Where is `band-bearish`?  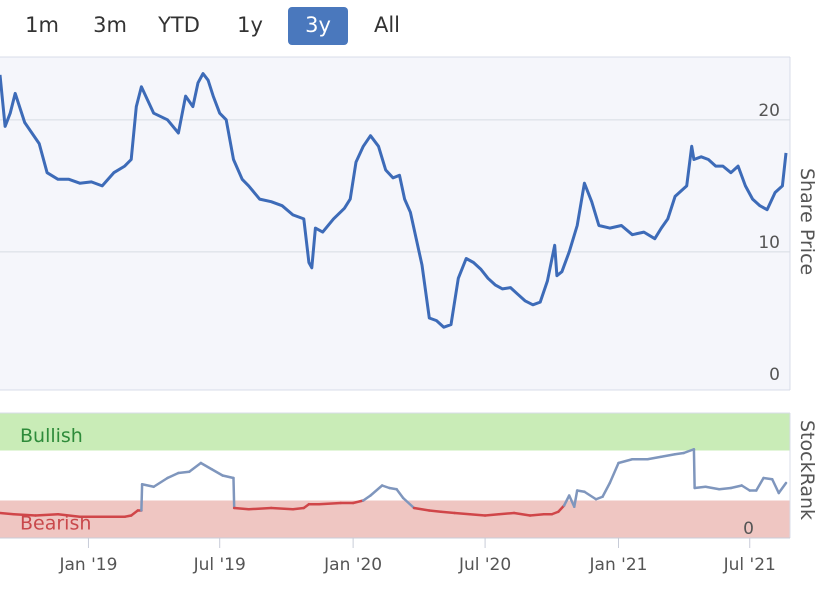 band-bearish is located at coordinates (395, 519).